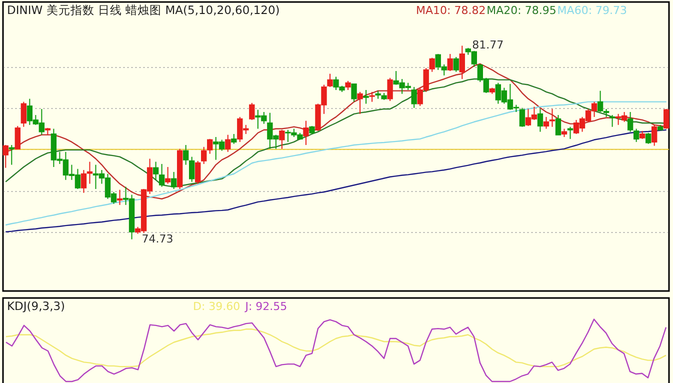  What do you see at coordinates (592, 10) in the screenshot?
I see `text: MA60: 79.73` at bounding box center [592, 10].